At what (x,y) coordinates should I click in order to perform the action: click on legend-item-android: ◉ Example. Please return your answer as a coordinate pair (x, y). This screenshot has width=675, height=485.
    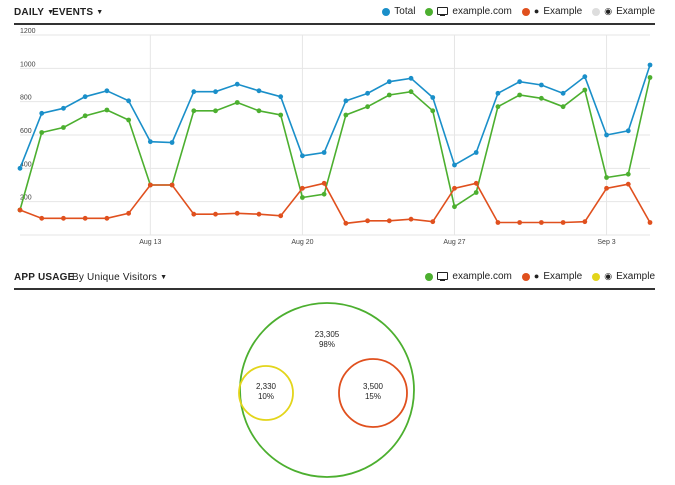
    Looking at the image, I should click on (623, 11).